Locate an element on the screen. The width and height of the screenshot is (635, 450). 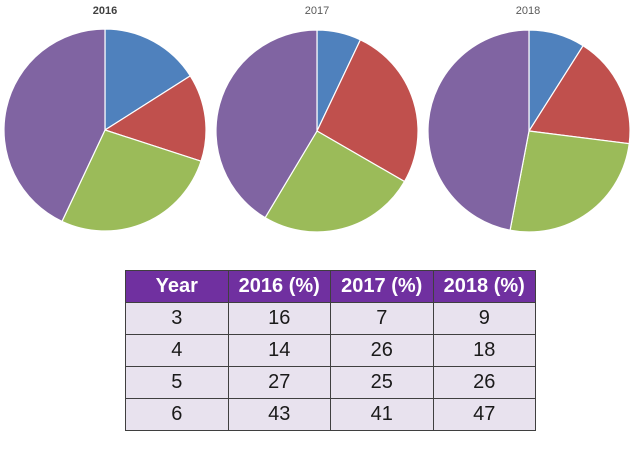
pie-2017 is located at coordinates (317, 131).